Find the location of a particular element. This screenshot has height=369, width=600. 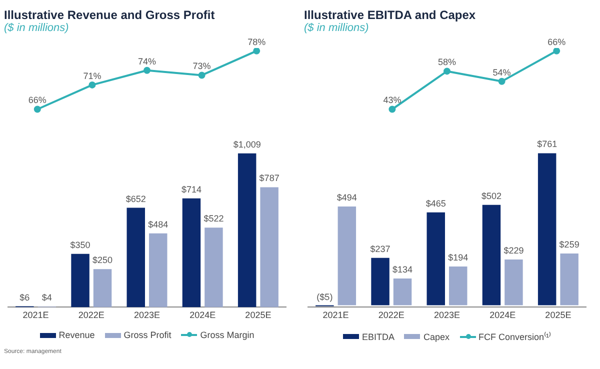

data-label: $259 is located at coordinates (569, 244).